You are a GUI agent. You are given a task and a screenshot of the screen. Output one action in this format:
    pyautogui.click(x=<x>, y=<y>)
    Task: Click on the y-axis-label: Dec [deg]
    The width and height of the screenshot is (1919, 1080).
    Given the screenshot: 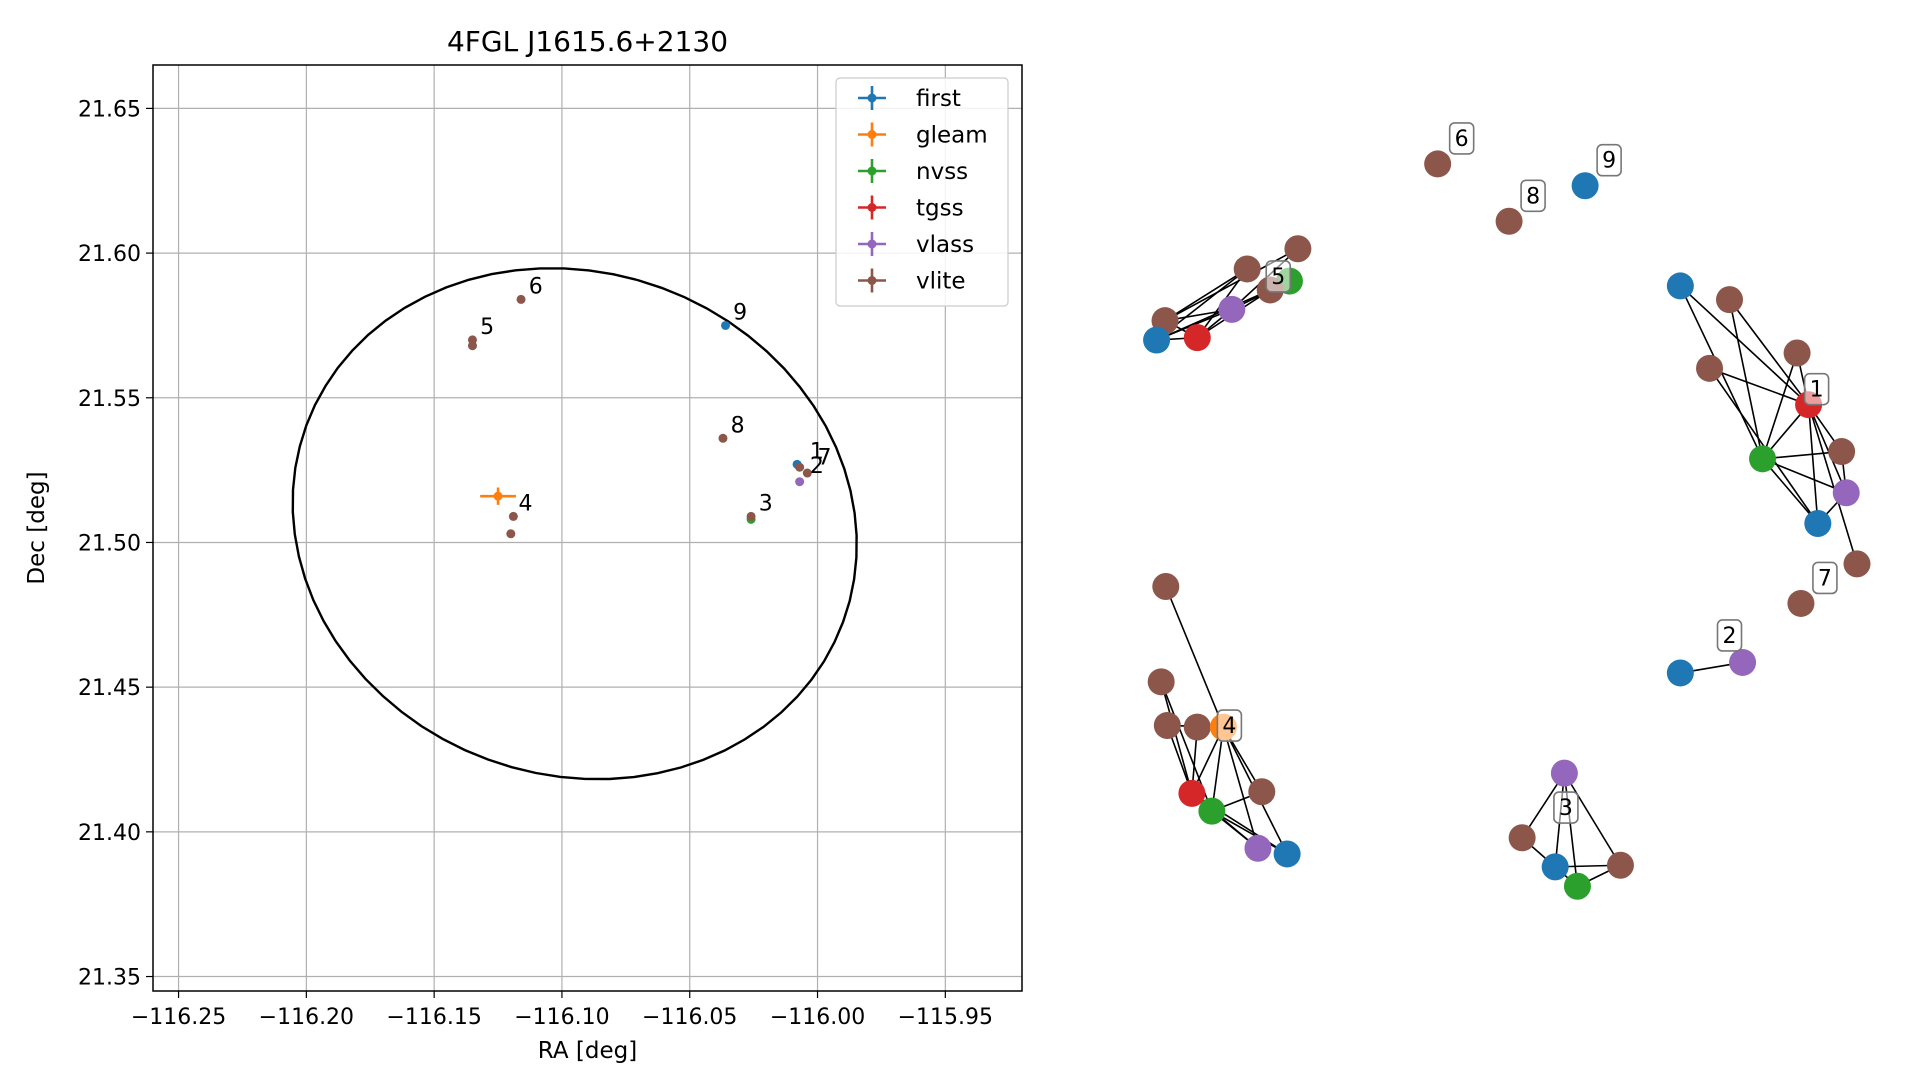 What is the action you would take?
    pyautogui.click(x=37, y=527)
    